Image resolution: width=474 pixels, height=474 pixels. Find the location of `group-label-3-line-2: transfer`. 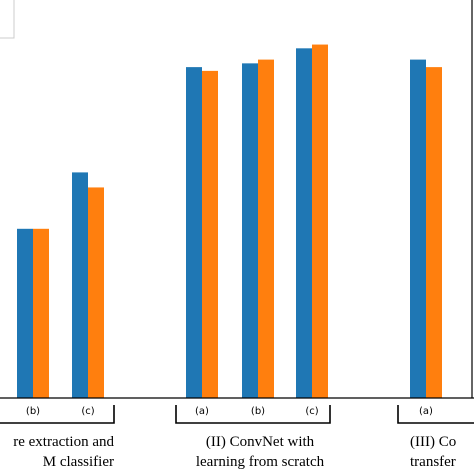

group-label-3-line-2: transfer is located at coordinates (433, 462).